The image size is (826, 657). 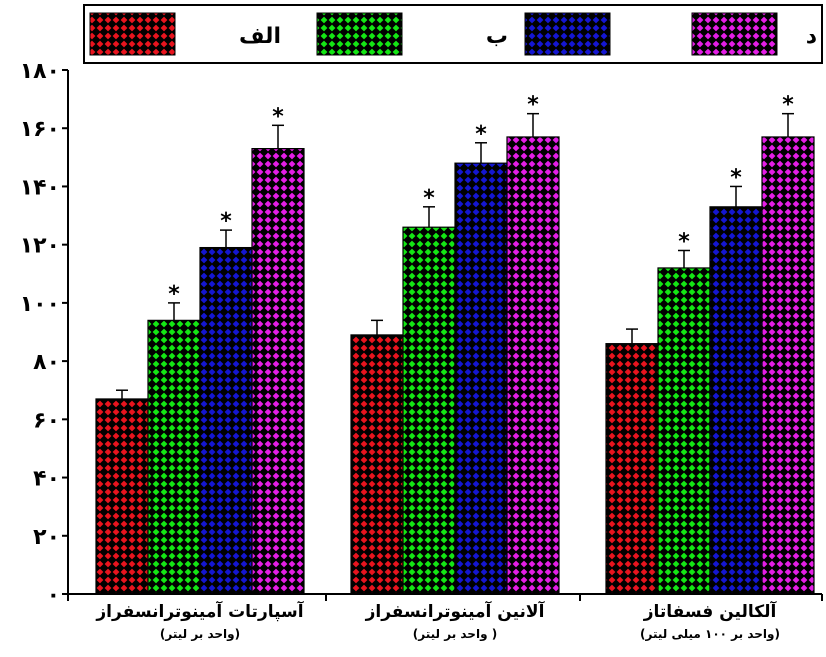 What do you see at coordinates (199, 611) in the screenshot?
I see `category-label: آسپارتات آمینوترانسفراز` at bounding box center [199, 611].